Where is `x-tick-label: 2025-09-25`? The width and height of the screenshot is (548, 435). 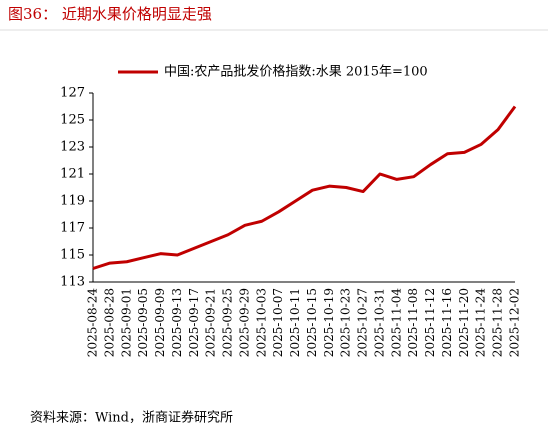
x-tick-label: 2025-09-25 is located at coordinates (228, 322).